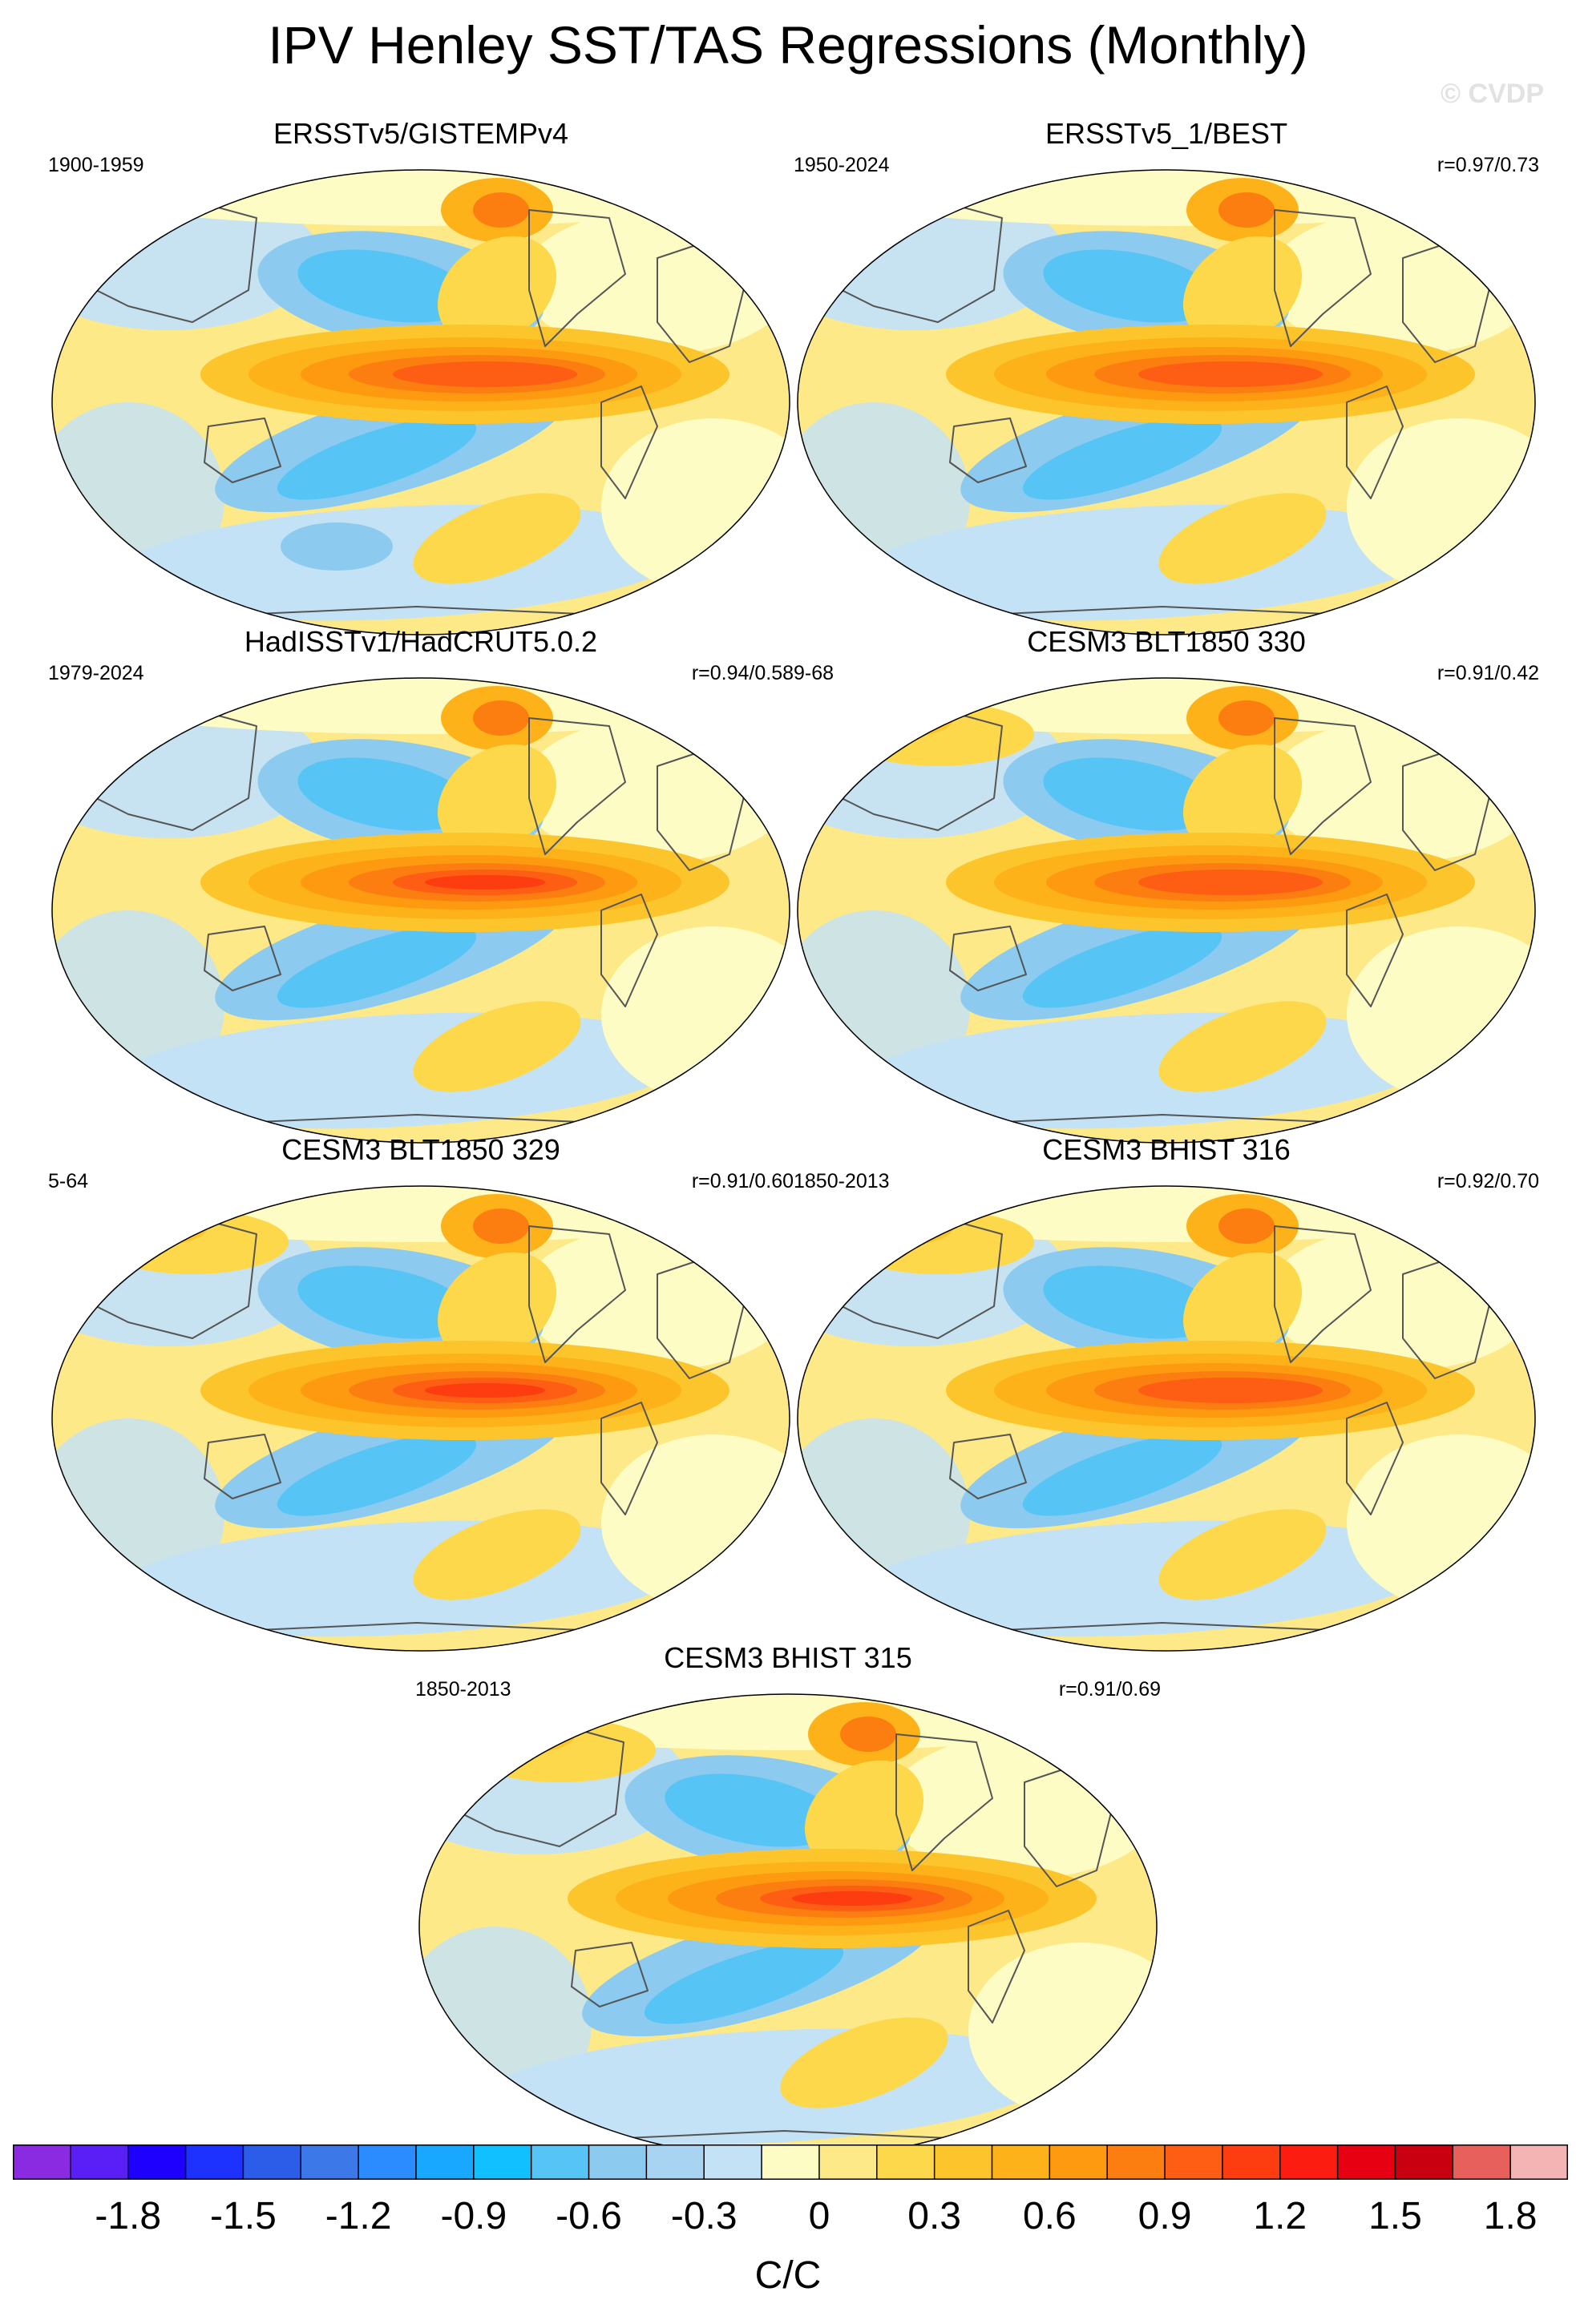 This screenshot has height=2324, width=1576. I want to click on colorbar-tick-label: -1.2, so click(358, 2216).